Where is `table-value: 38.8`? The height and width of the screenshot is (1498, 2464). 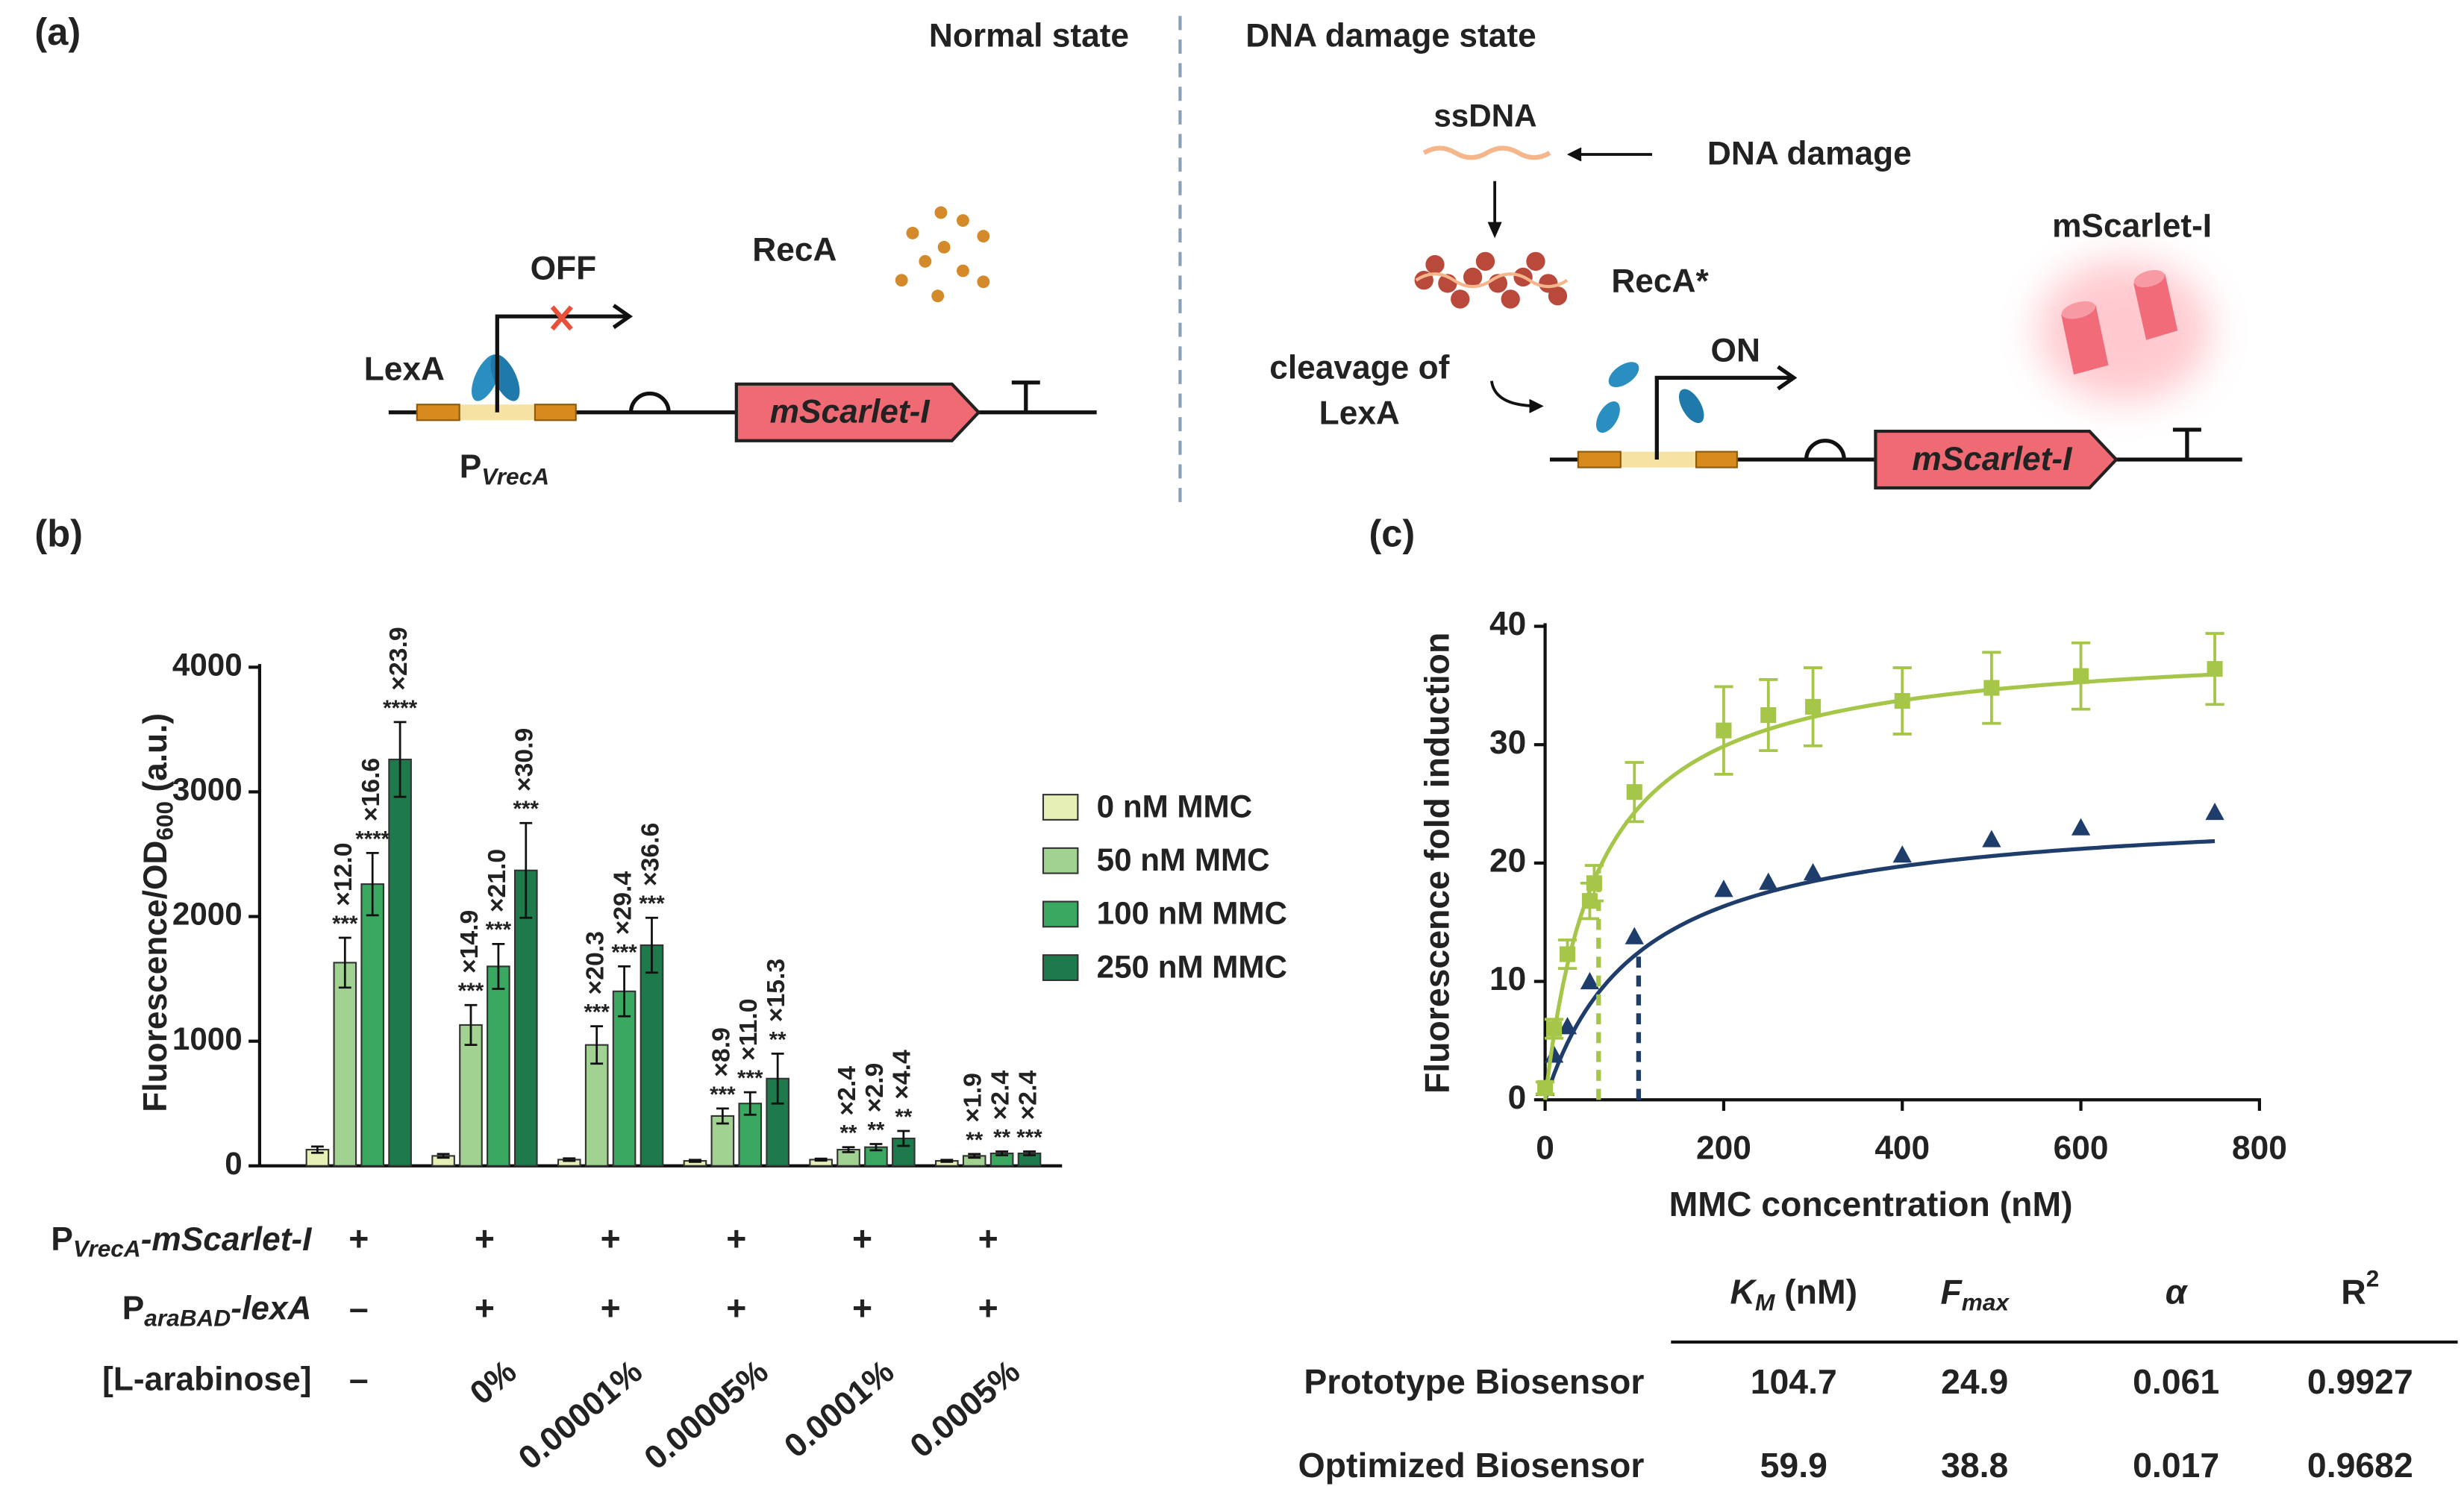 table-value: 38.8 is located at coordinates (1974, 1465).